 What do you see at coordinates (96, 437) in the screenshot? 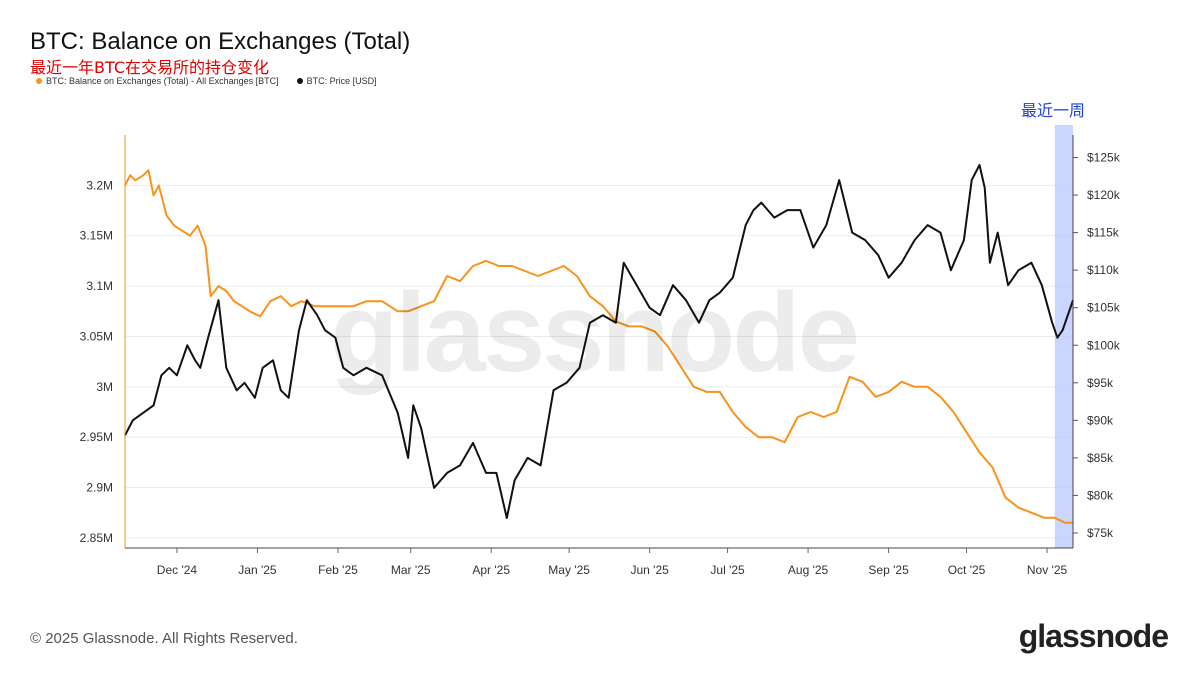
I see `y-left-tick-label: 2.95M` at bounding box center [96, 437].